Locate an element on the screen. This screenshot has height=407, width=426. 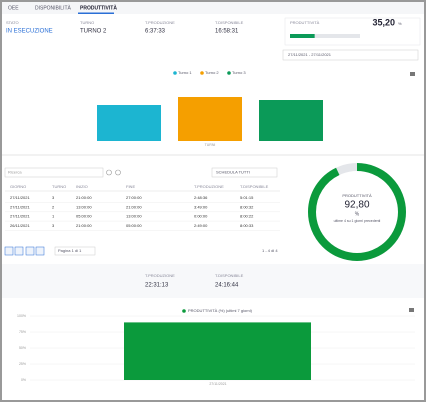
column-header: FINE is located at coordinates (130, 186).